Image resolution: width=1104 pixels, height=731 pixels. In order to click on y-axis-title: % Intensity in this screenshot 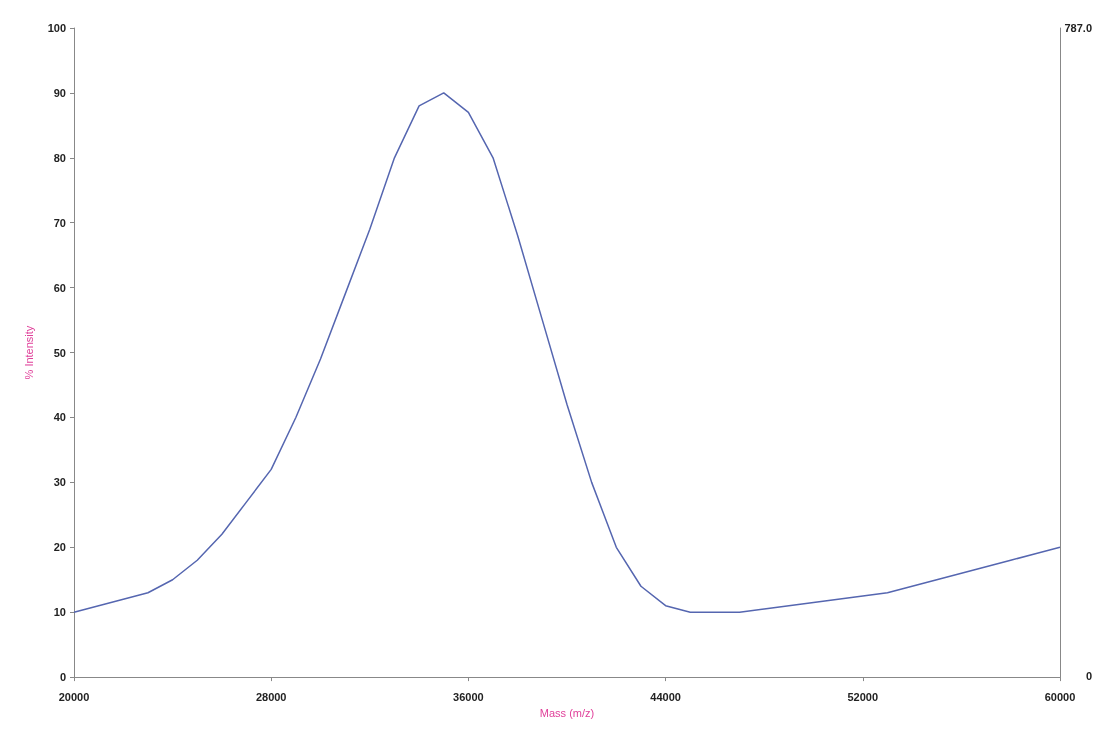, I will do `click(28, 352)`.